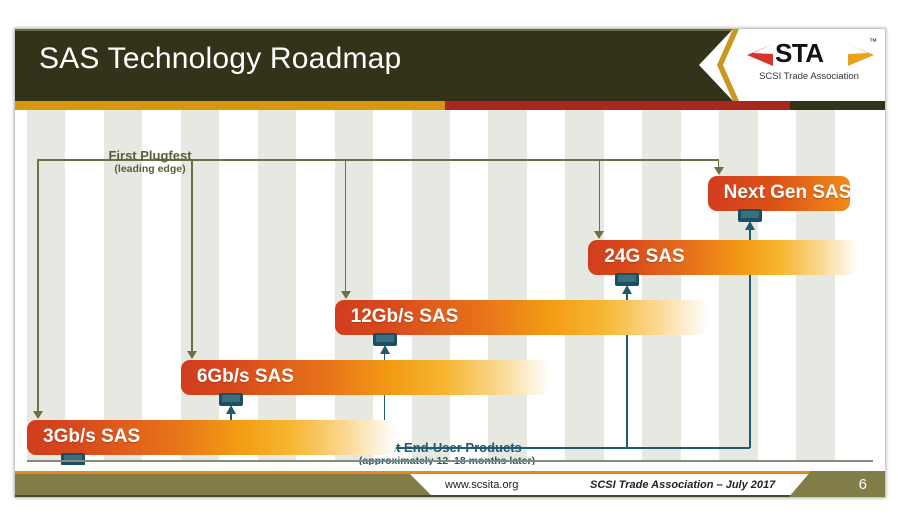 This screenshot has height=525, width=898. I want to click on roadmap-bar: 6Gb/s SAS, so click(365, 377).